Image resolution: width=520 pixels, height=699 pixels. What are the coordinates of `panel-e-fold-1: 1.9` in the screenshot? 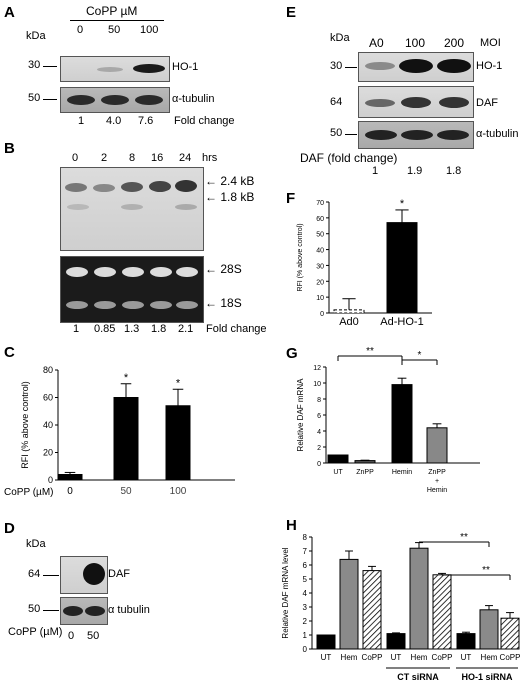 It's located at (415, 171).